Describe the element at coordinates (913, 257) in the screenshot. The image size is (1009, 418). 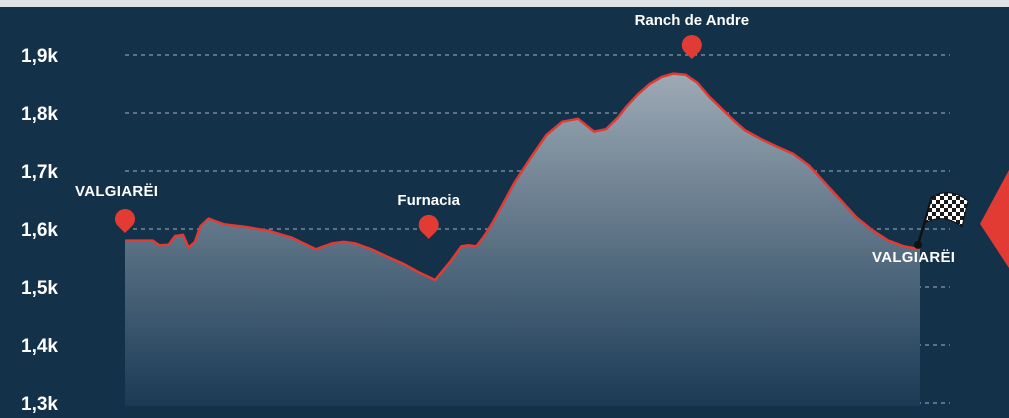
I see `finish-label: VALGIARËI` at that location.